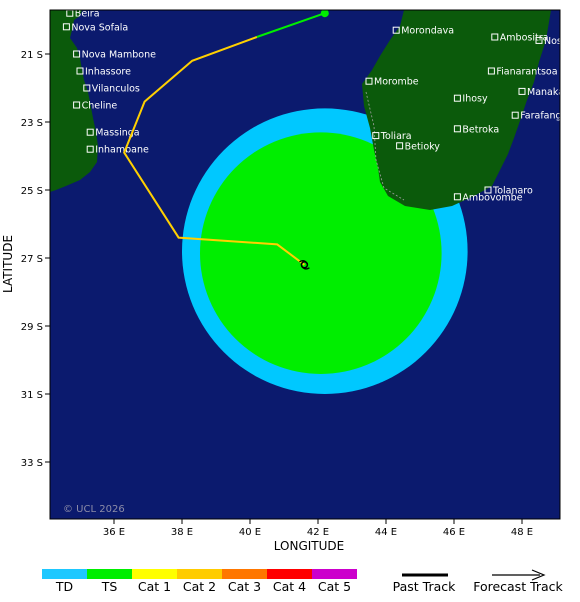  What do you see at coordinates (32, 463) in the screenshot?
I see `y-tick-label: 33 S` at bounding box center [32, 463].